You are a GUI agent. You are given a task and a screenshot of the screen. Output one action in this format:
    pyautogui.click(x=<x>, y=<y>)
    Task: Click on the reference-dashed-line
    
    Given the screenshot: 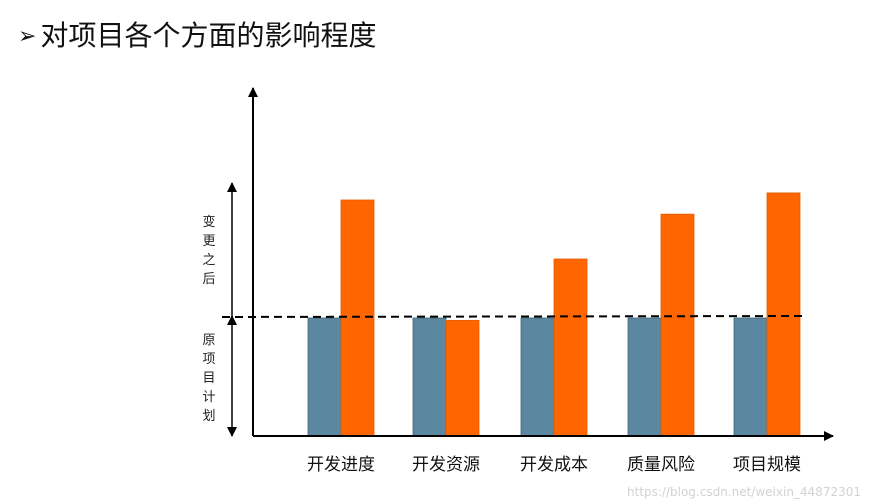 What is the action you would take?
    pyautogui.click(x=512, y=316)
    